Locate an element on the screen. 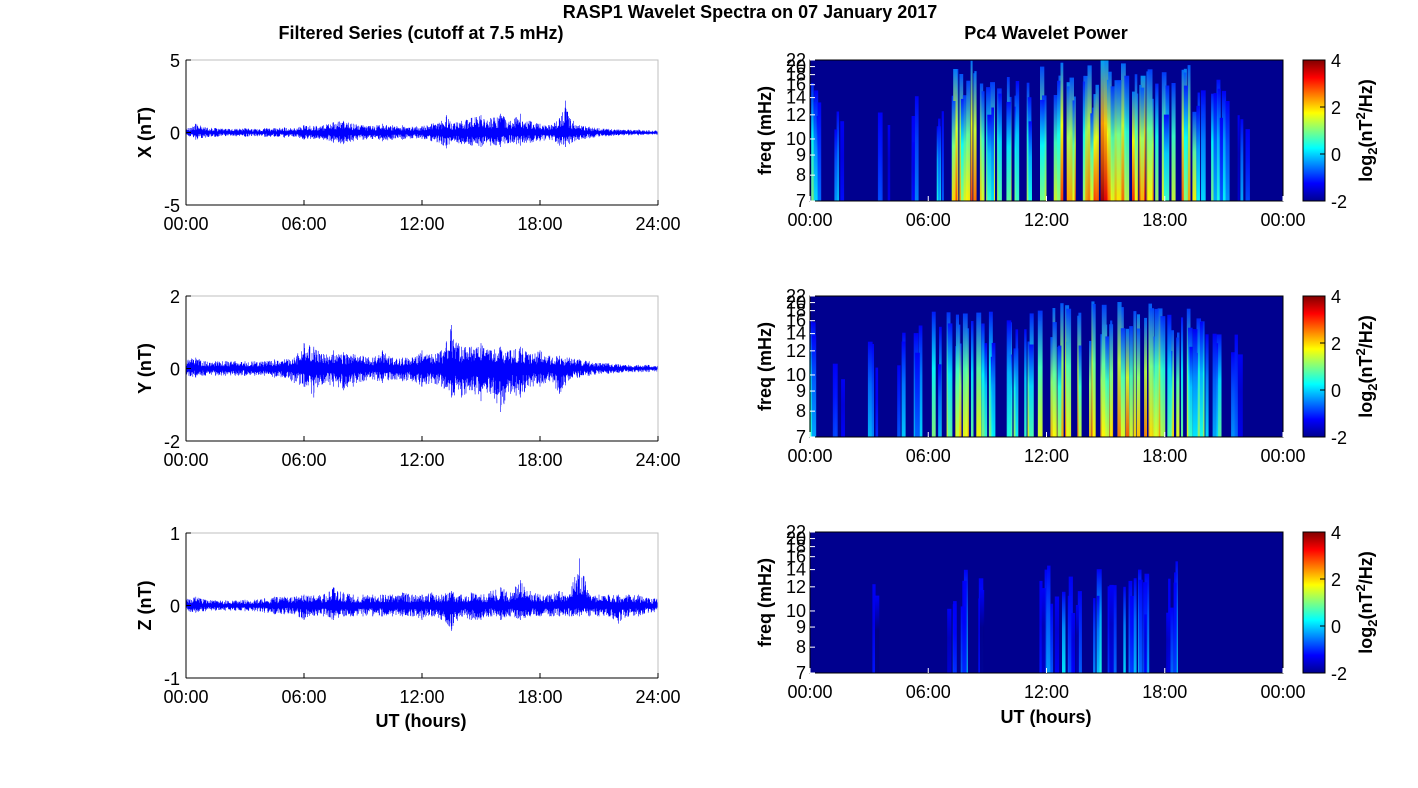  spectrum-background is located at coordinates (1046, 366).